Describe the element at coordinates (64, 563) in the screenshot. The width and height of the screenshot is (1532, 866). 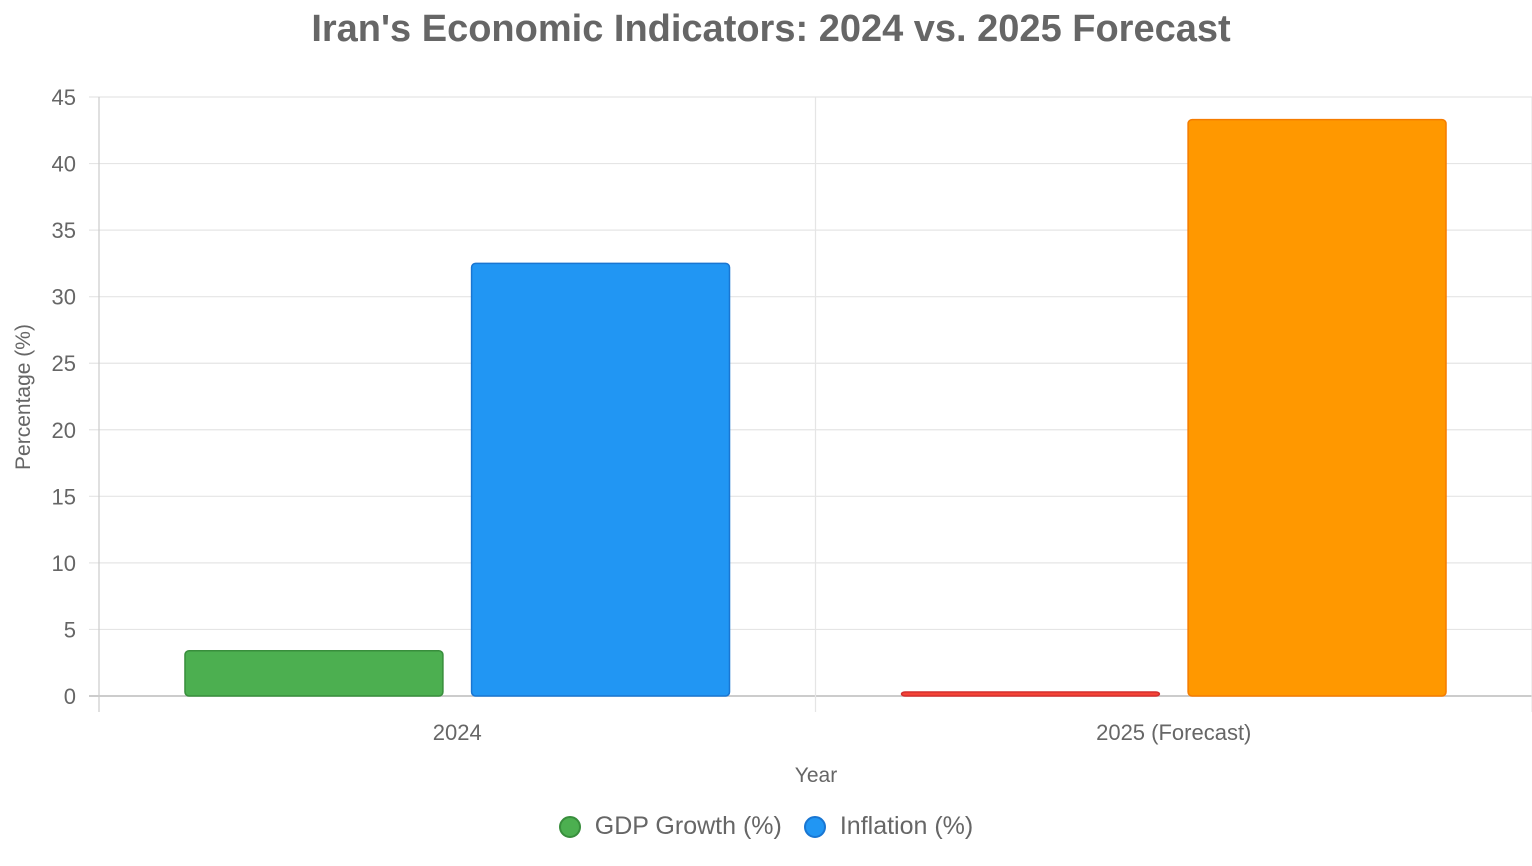
I see `y-tick-label: 10` at that location.